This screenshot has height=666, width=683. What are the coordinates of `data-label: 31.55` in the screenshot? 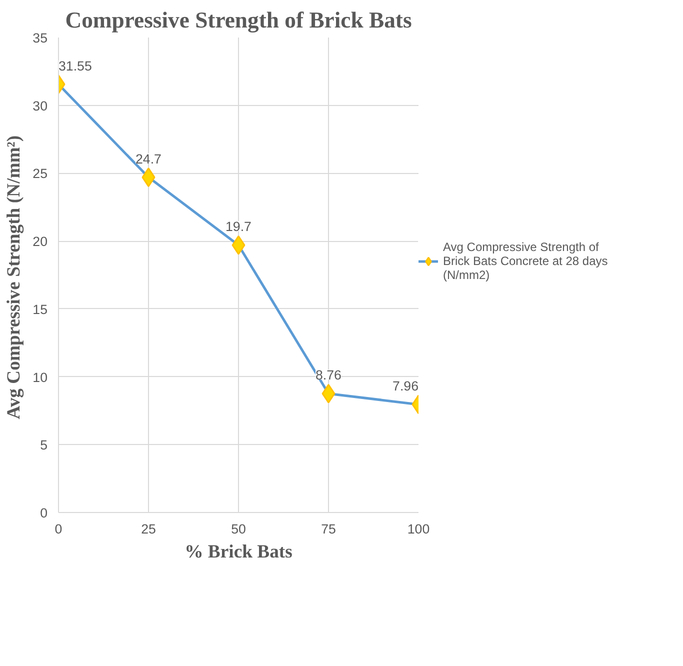 It's located at (75, 66).